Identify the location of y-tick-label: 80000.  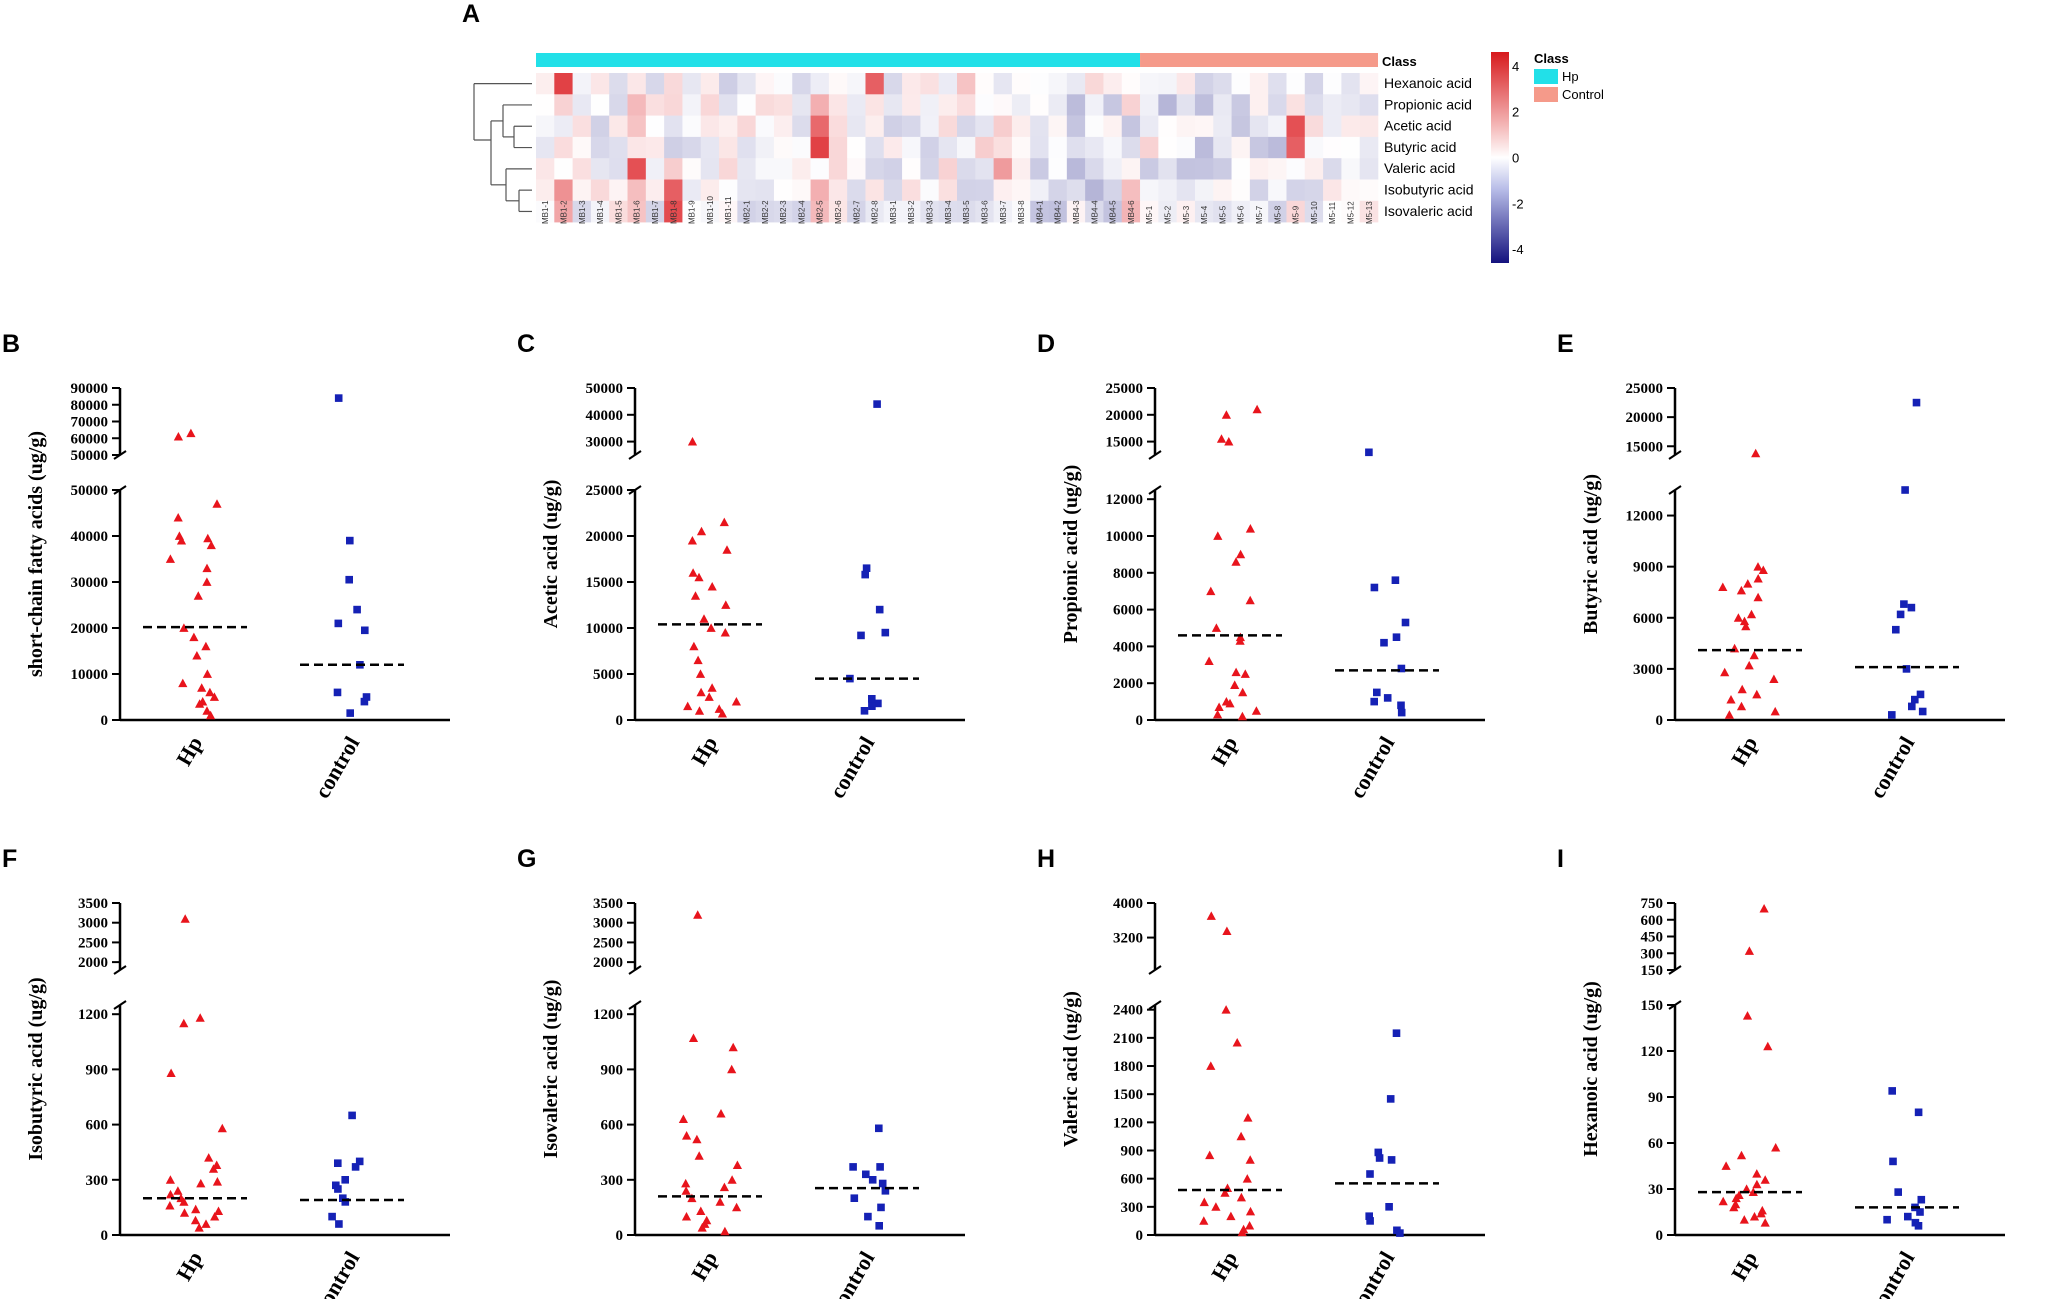
(90, 406).